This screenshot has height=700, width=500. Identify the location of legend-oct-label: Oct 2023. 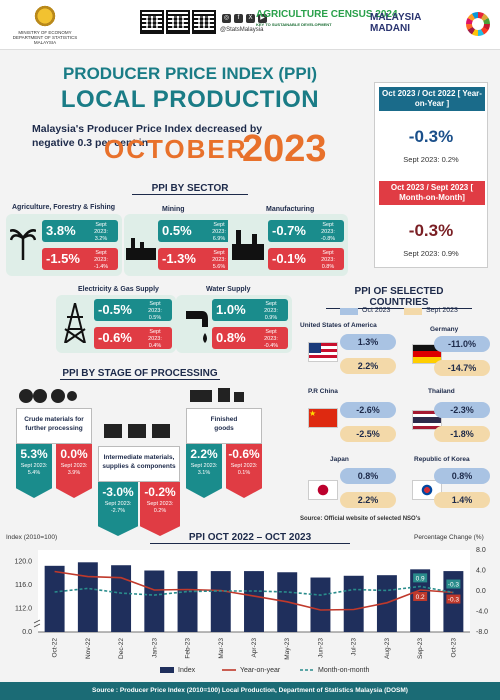
(376, 310).